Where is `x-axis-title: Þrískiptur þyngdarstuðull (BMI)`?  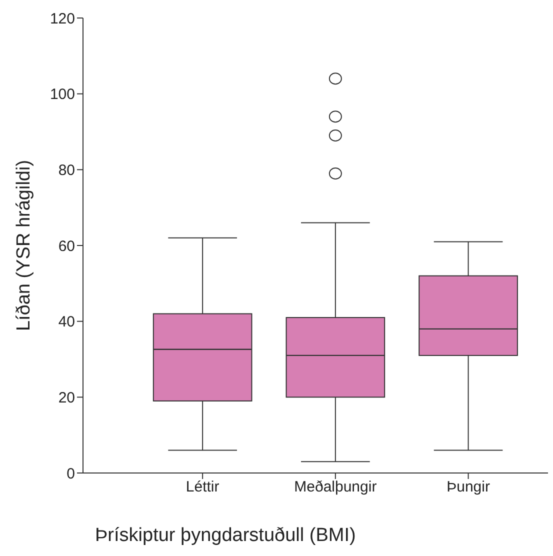
x-axis-title: Þrískiptur þyngdarstuðull (BMI) is located at coordinates (225, 535).